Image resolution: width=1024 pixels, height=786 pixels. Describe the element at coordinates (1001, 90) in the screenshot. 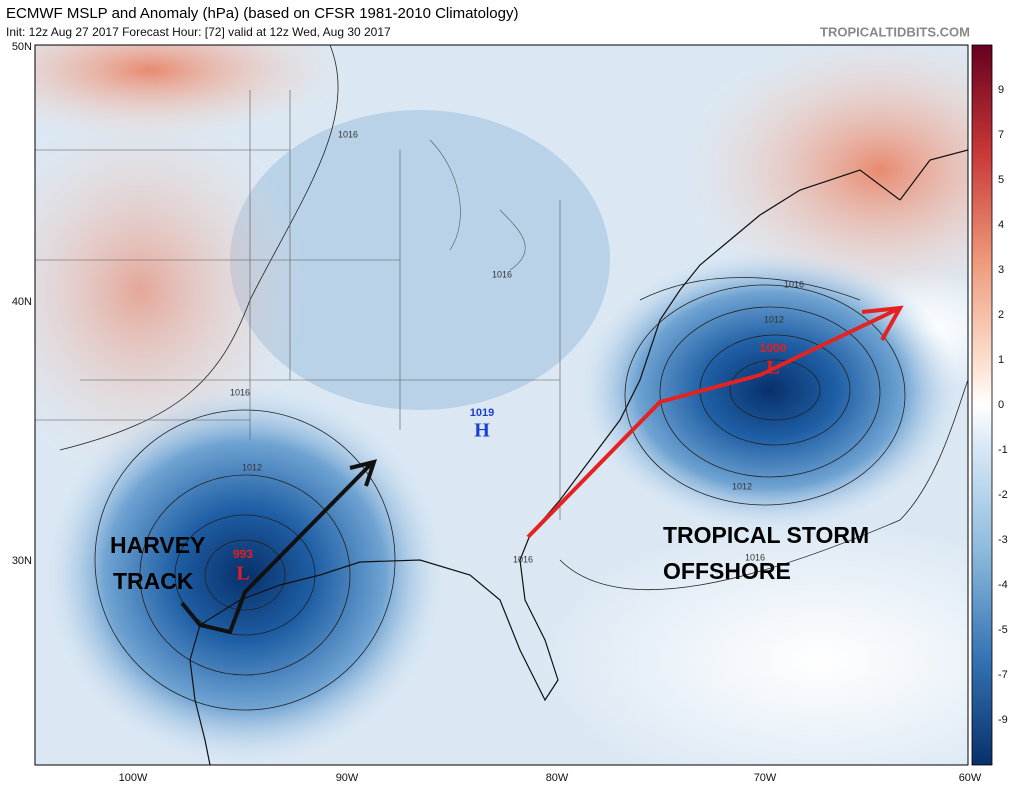

I see `colorbar-label: 9` at that location.